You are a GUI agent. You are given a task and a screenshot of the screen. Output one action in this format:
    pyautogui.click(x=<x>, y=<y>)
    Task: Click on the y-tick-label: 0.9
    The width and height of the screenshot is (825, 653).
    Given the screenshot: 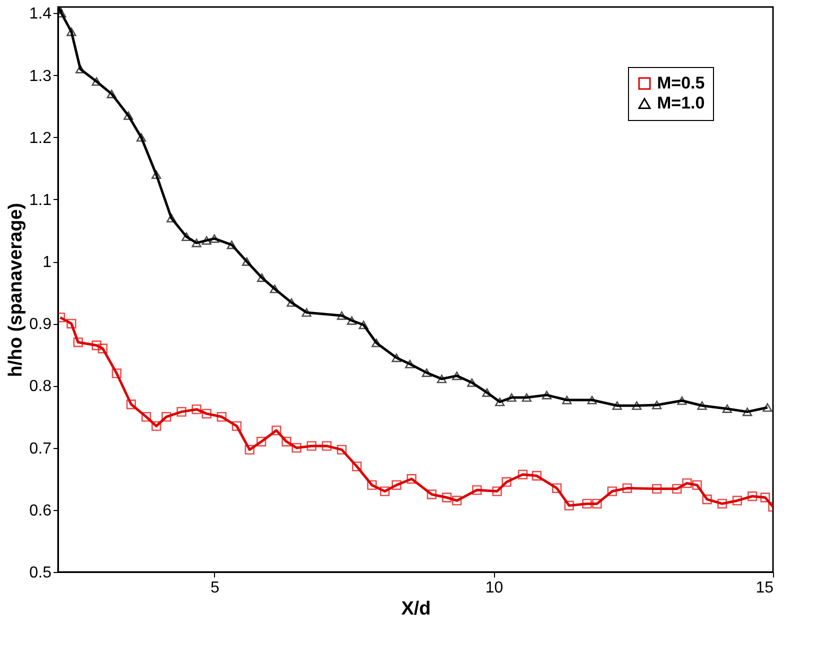 What is the action you would take?
    pyautogui.click(x=40, y=325)
    